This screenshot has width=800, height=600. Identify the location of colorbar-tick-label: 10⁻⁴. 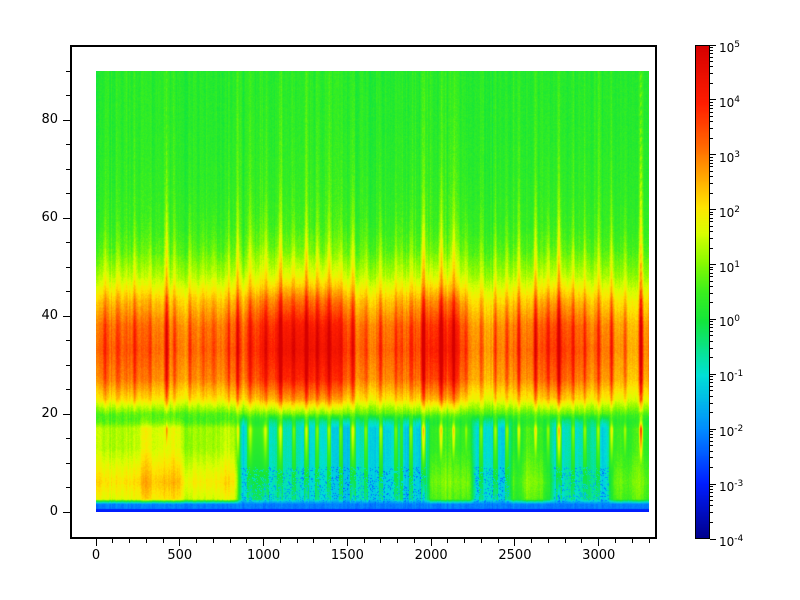
(731, 541).